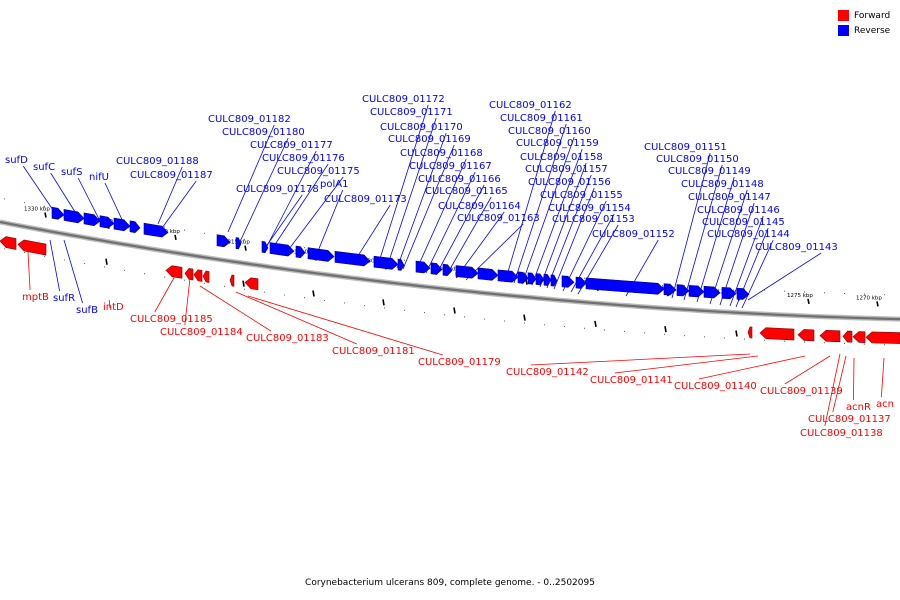 This screenshot has width=900, height=600. What do you see at coordinates (411, 112) in the screenshot?
I see `reverse-gene-label-culc809-01171: CULC809_01171` at bounding box center [411, 112].